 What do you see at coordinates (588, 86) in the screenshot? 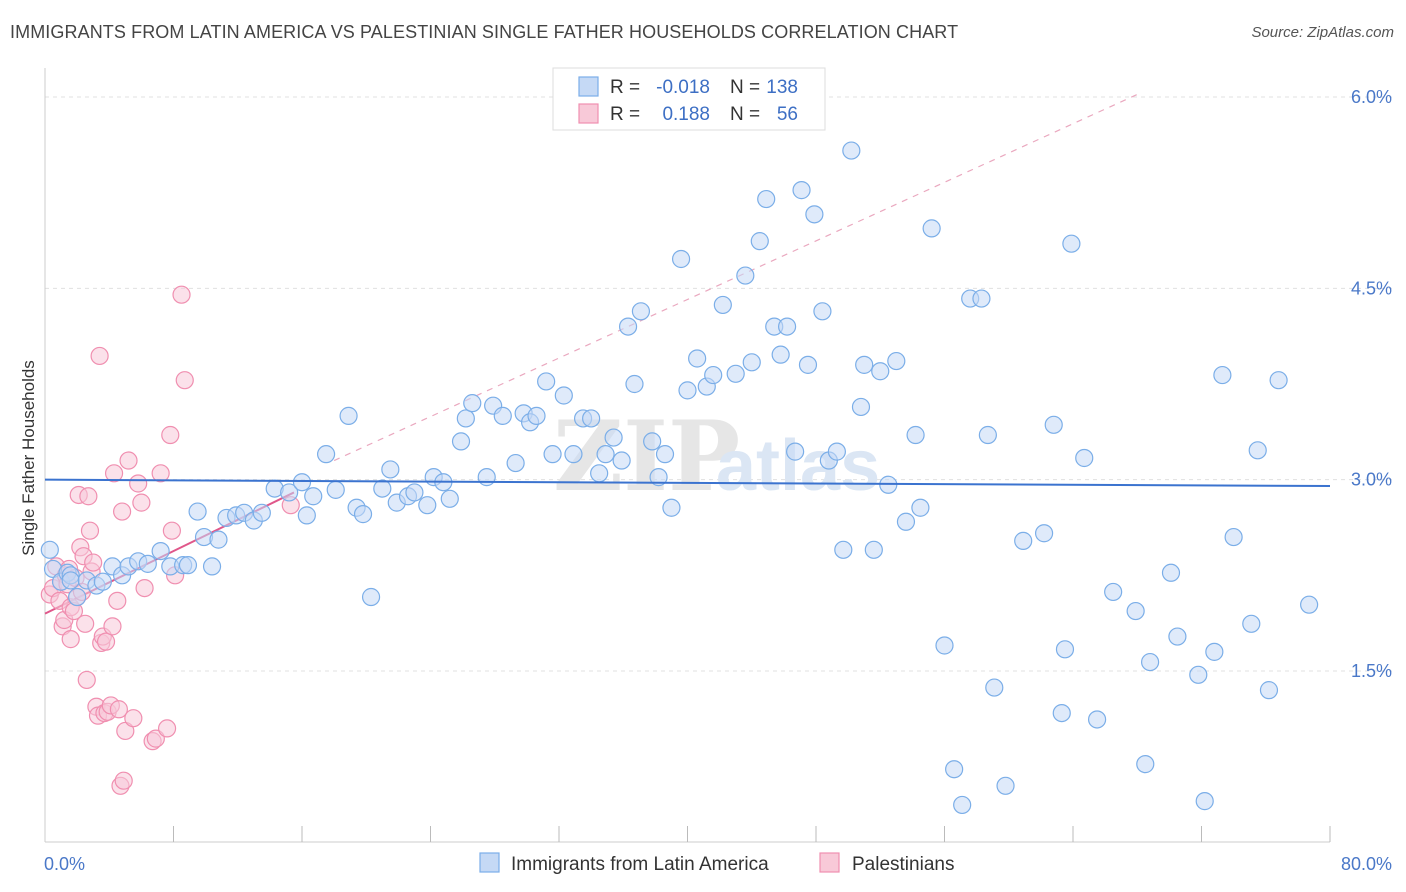
I see `stats-blue-swatch` at bounding box center [588, 86].